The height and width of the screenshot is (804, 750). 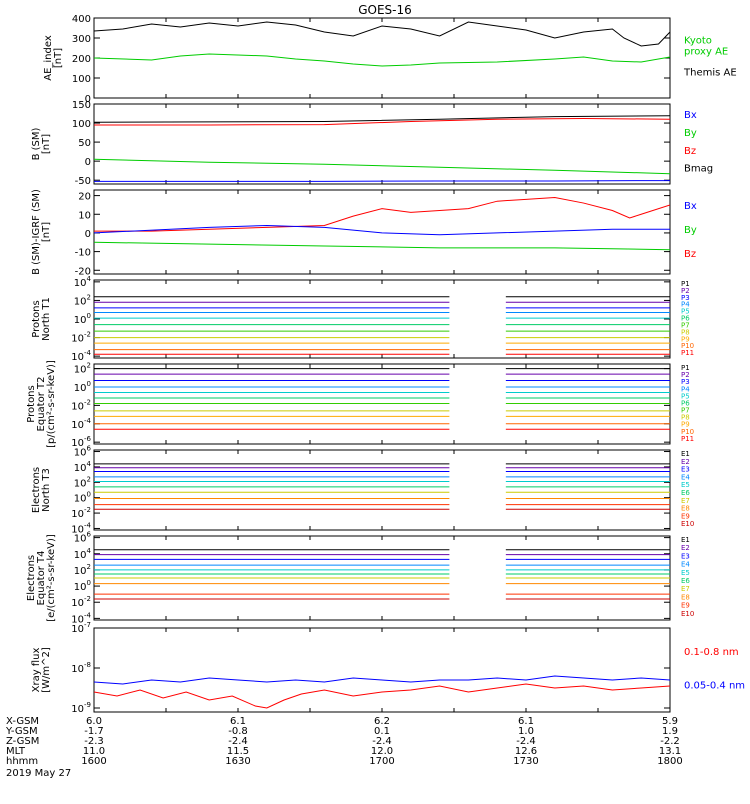 What do you see at coordinates (670, 751) in the screenshot?
I see `ephemeris-value: 13.1` at bounding box center [670, 751].